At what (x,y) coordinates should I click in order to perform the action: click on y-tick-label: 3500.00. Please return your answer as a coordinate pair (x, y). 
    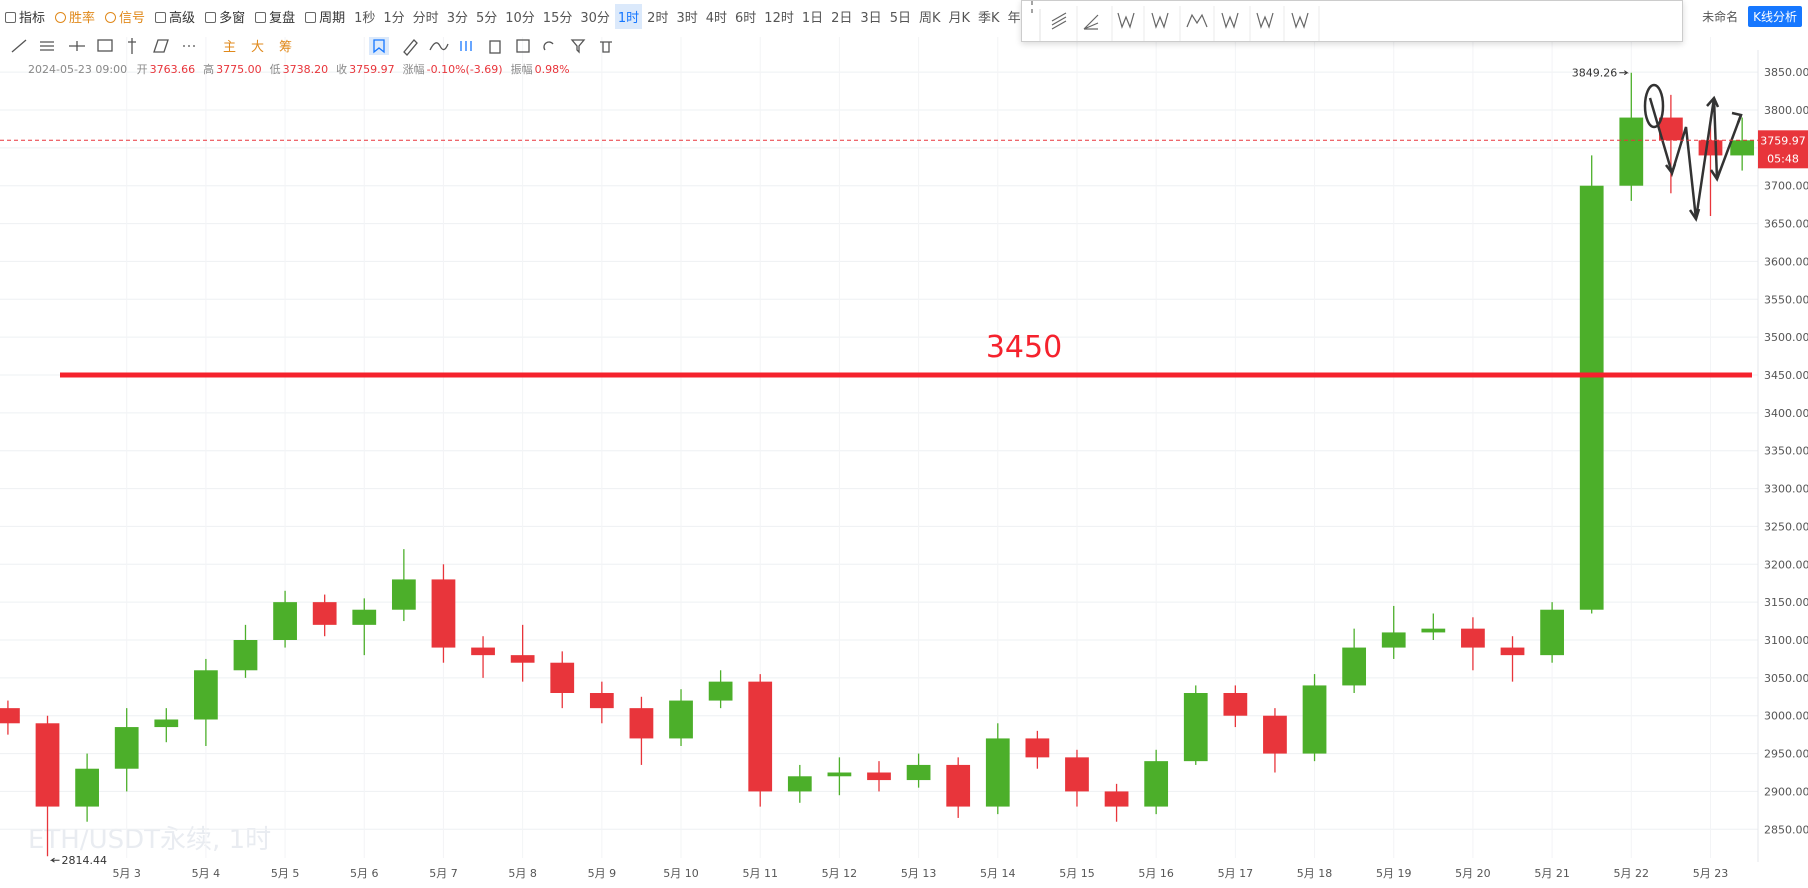
    Looking at the image, I should click on (1786, 337).